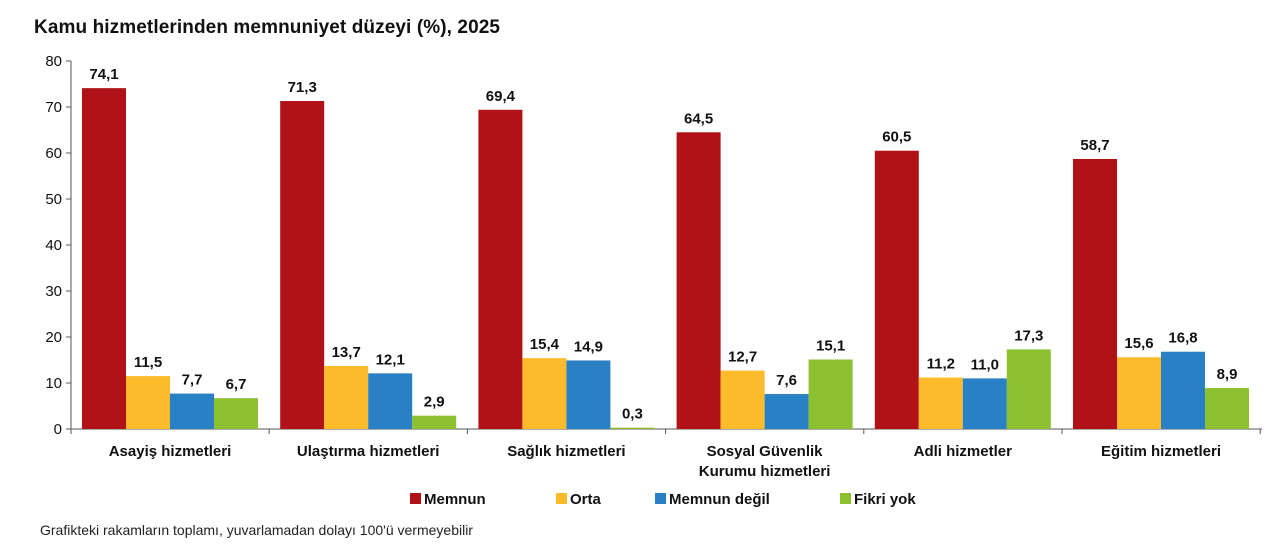 This screenshot has width=1280, height=556. I want to click on y-tick-label: 80, so click(53, 61).